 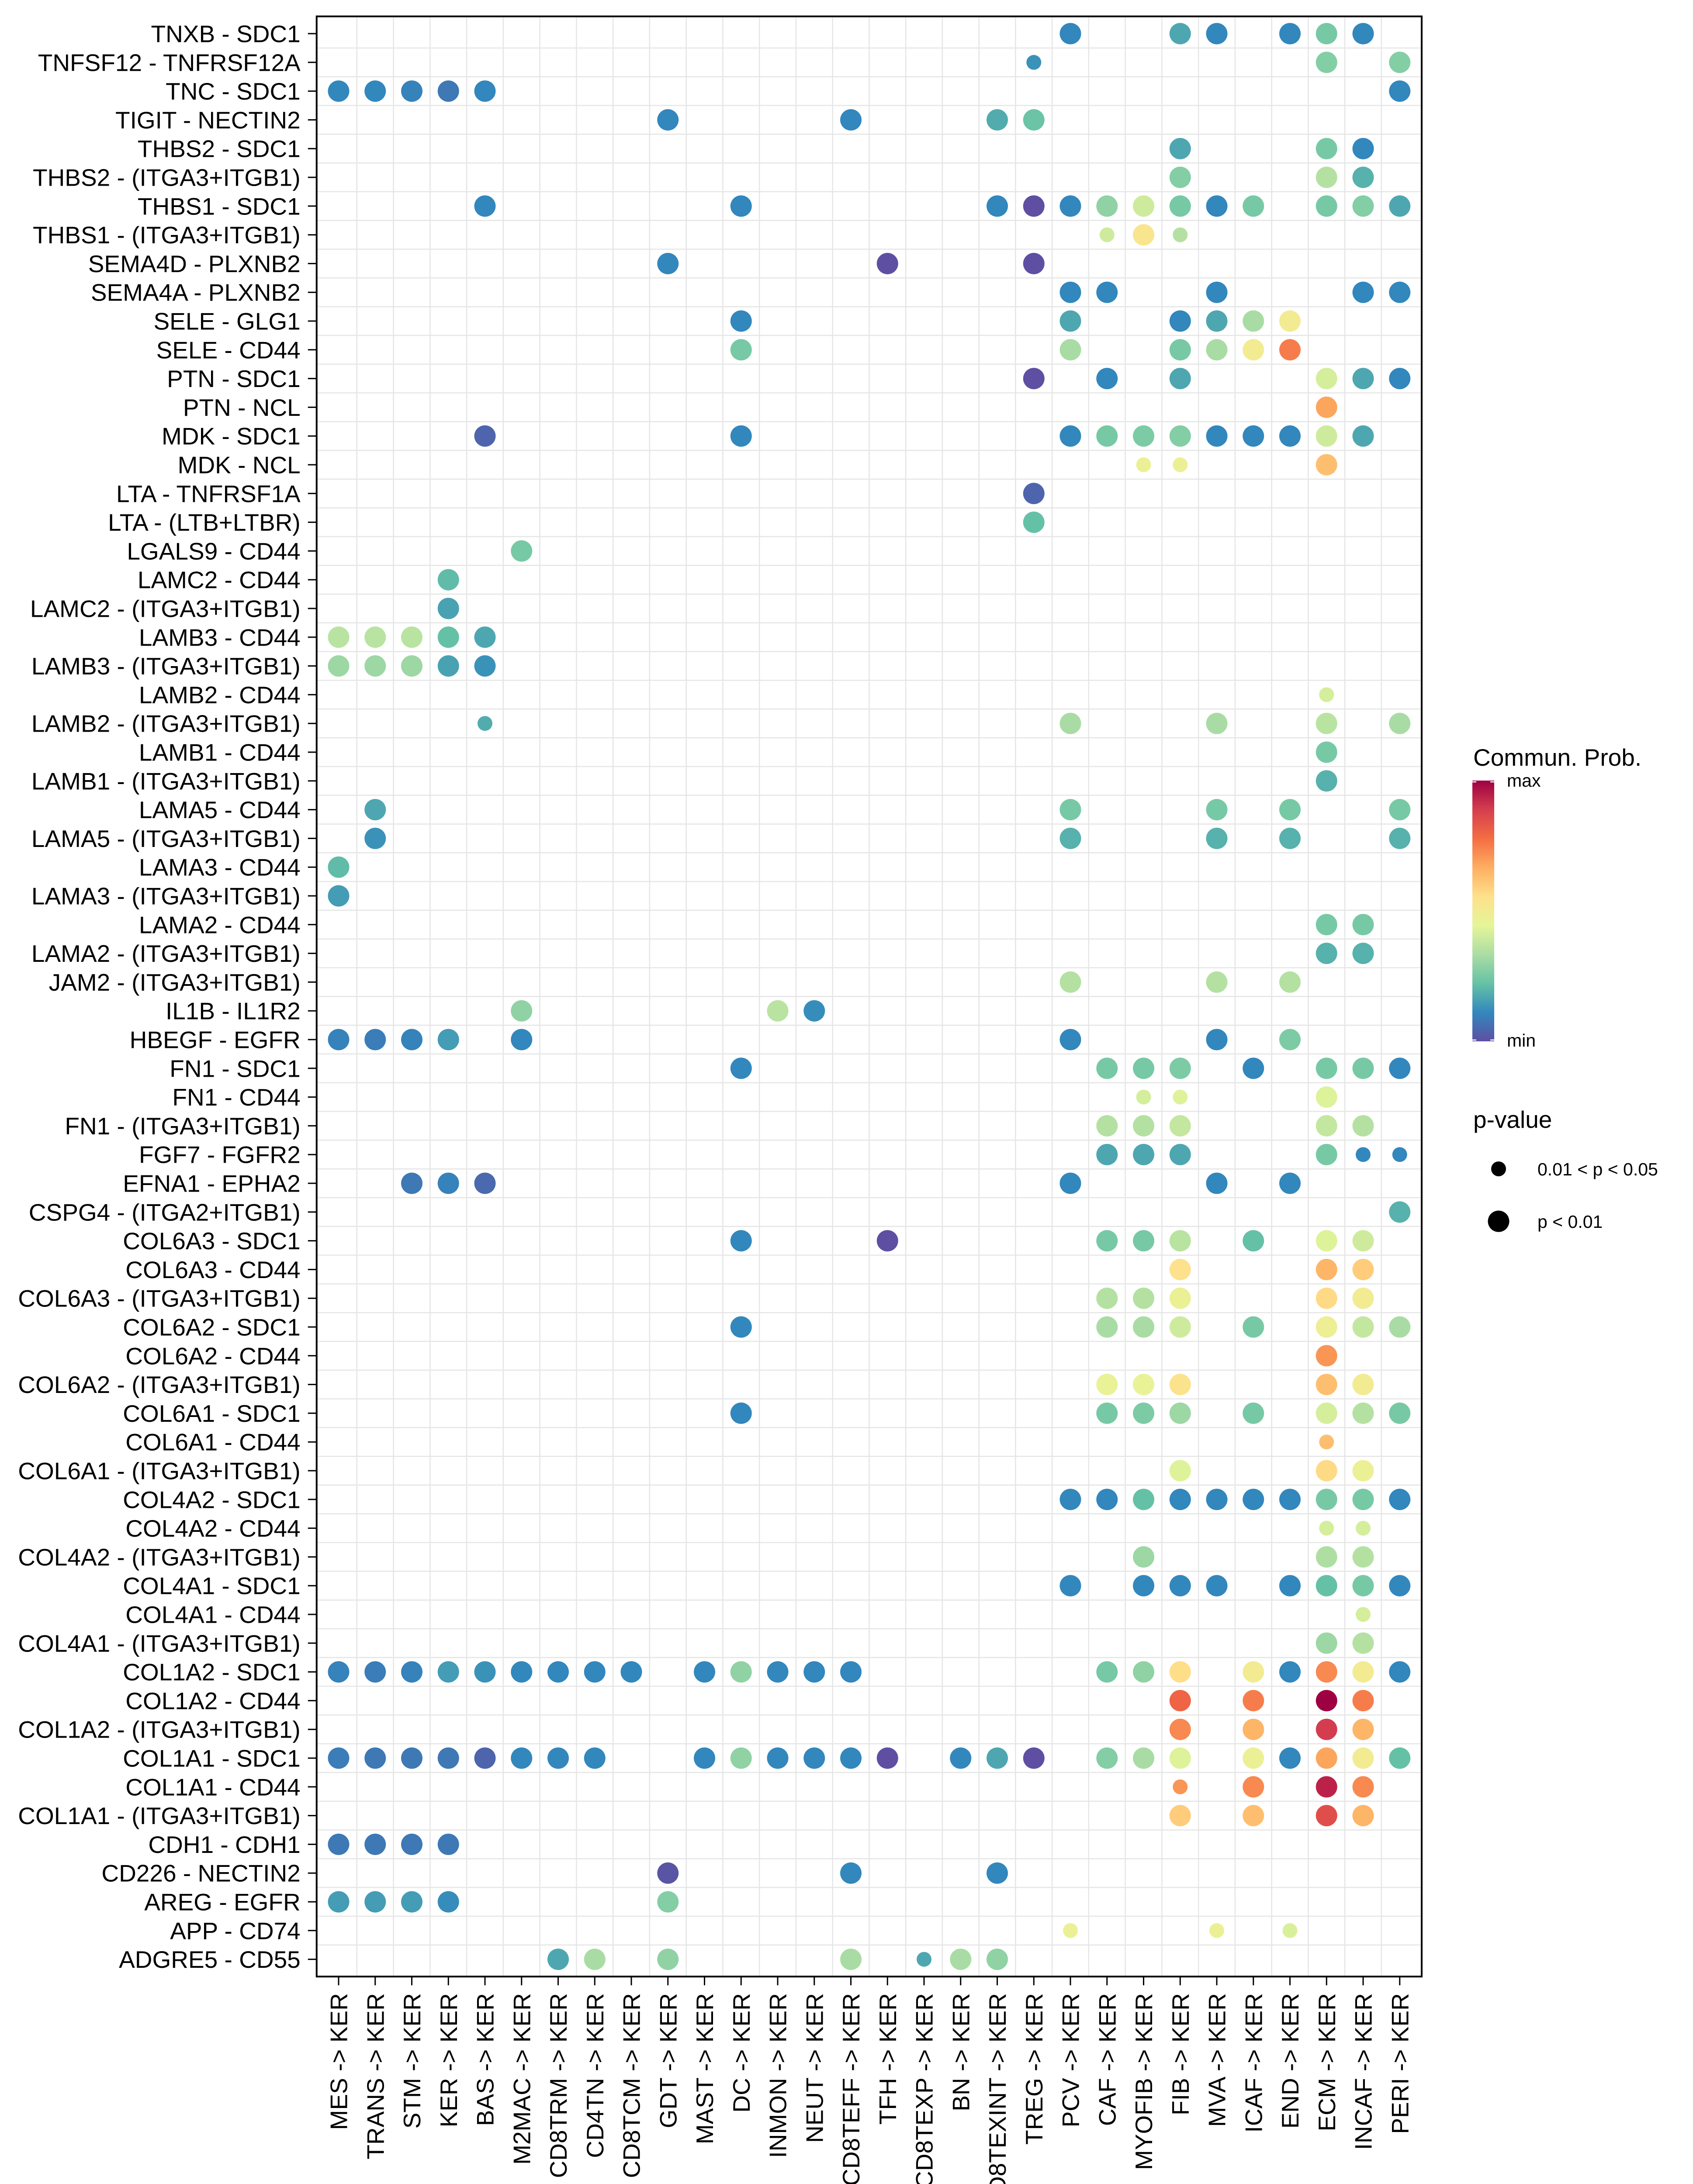 I want to click on y-axis-label: COL4A1 - SDC1, so click(x=212, y=1586).